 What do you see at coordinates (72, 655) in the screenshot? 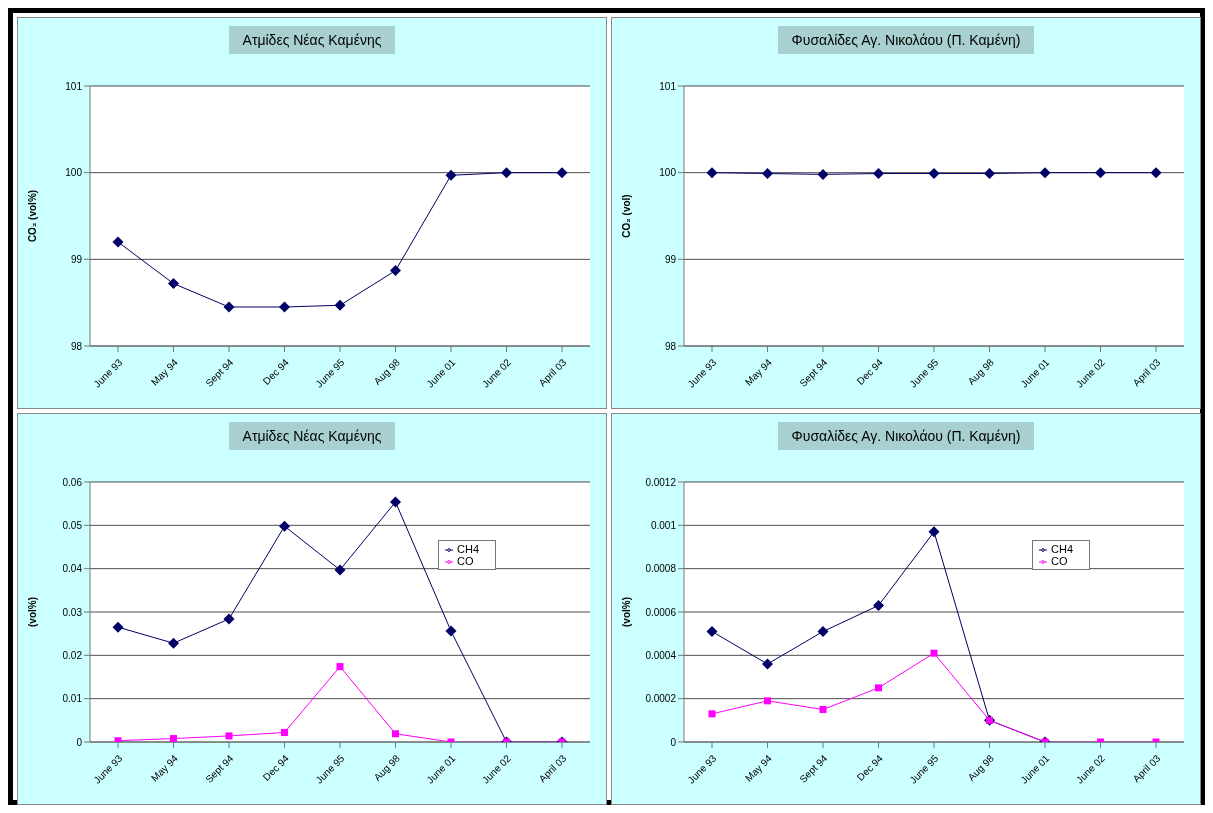
I see `y-tick-label: 0.02` at bounding box center [72, 655].